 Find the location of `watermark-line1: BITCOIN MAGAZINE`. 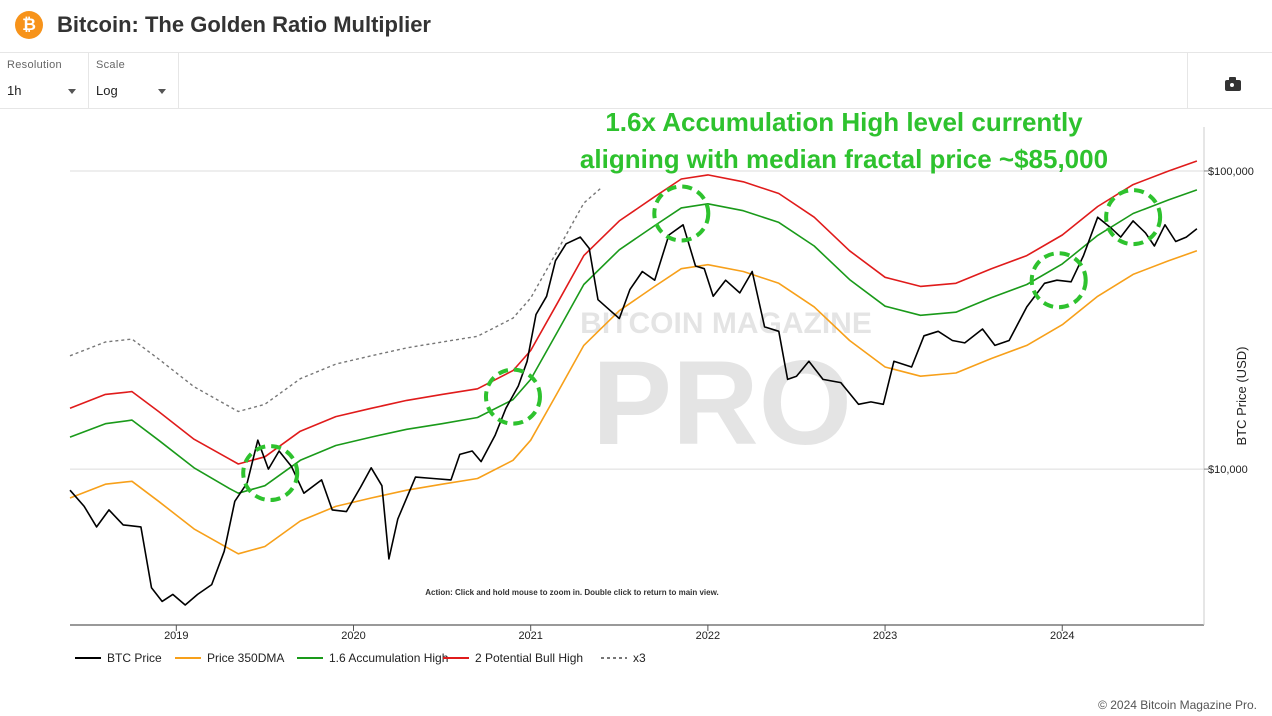

watermark-line1: BITCOIN MAGAZINE is located at coordinates (726, 323).